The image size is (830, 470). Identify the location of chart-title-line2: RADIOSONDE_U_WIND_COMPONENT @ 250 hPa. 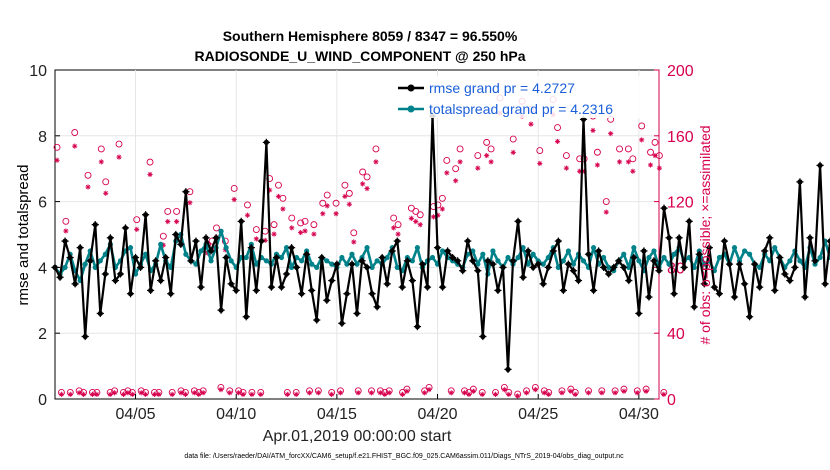
(359, 56).